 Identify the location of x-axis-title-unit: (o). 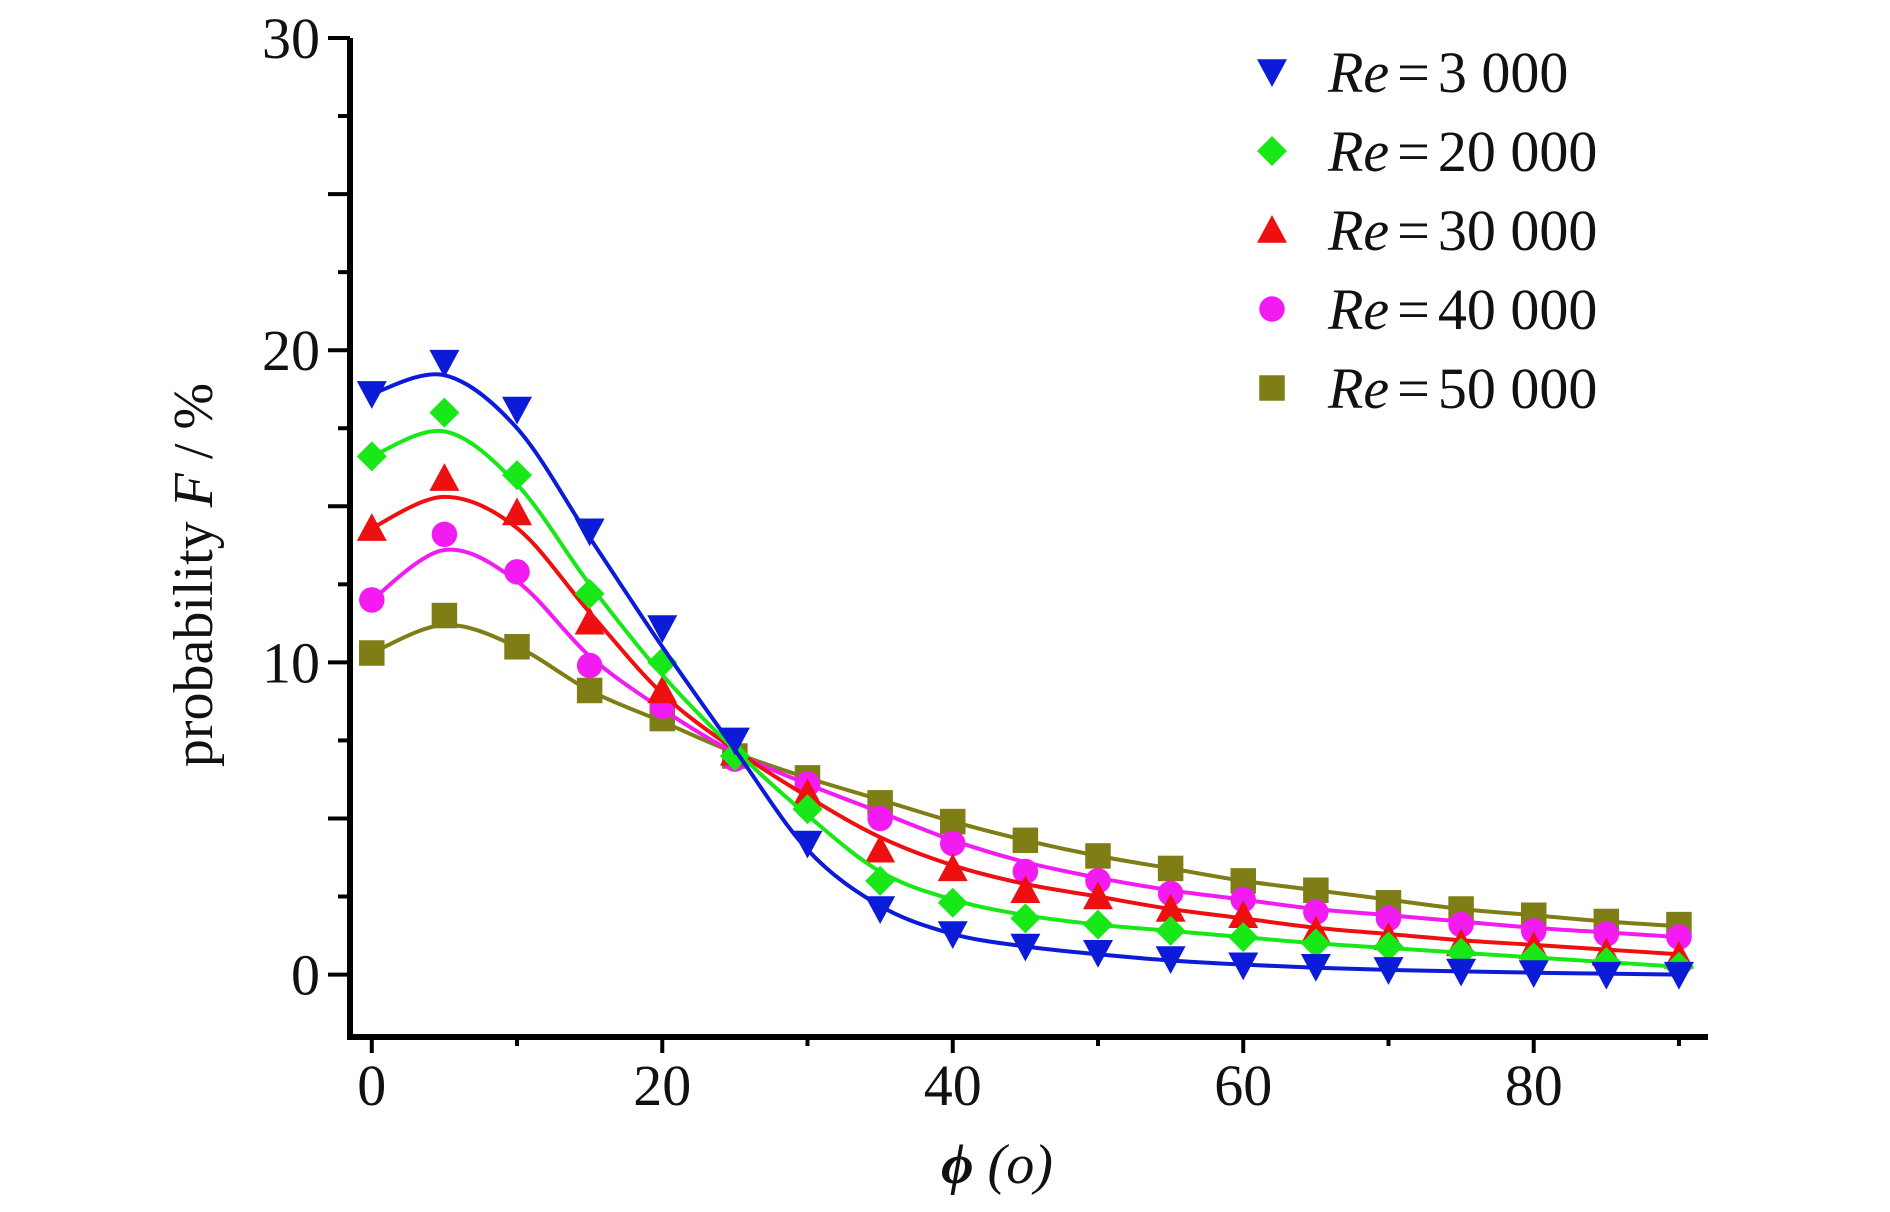
(1020, 1165).